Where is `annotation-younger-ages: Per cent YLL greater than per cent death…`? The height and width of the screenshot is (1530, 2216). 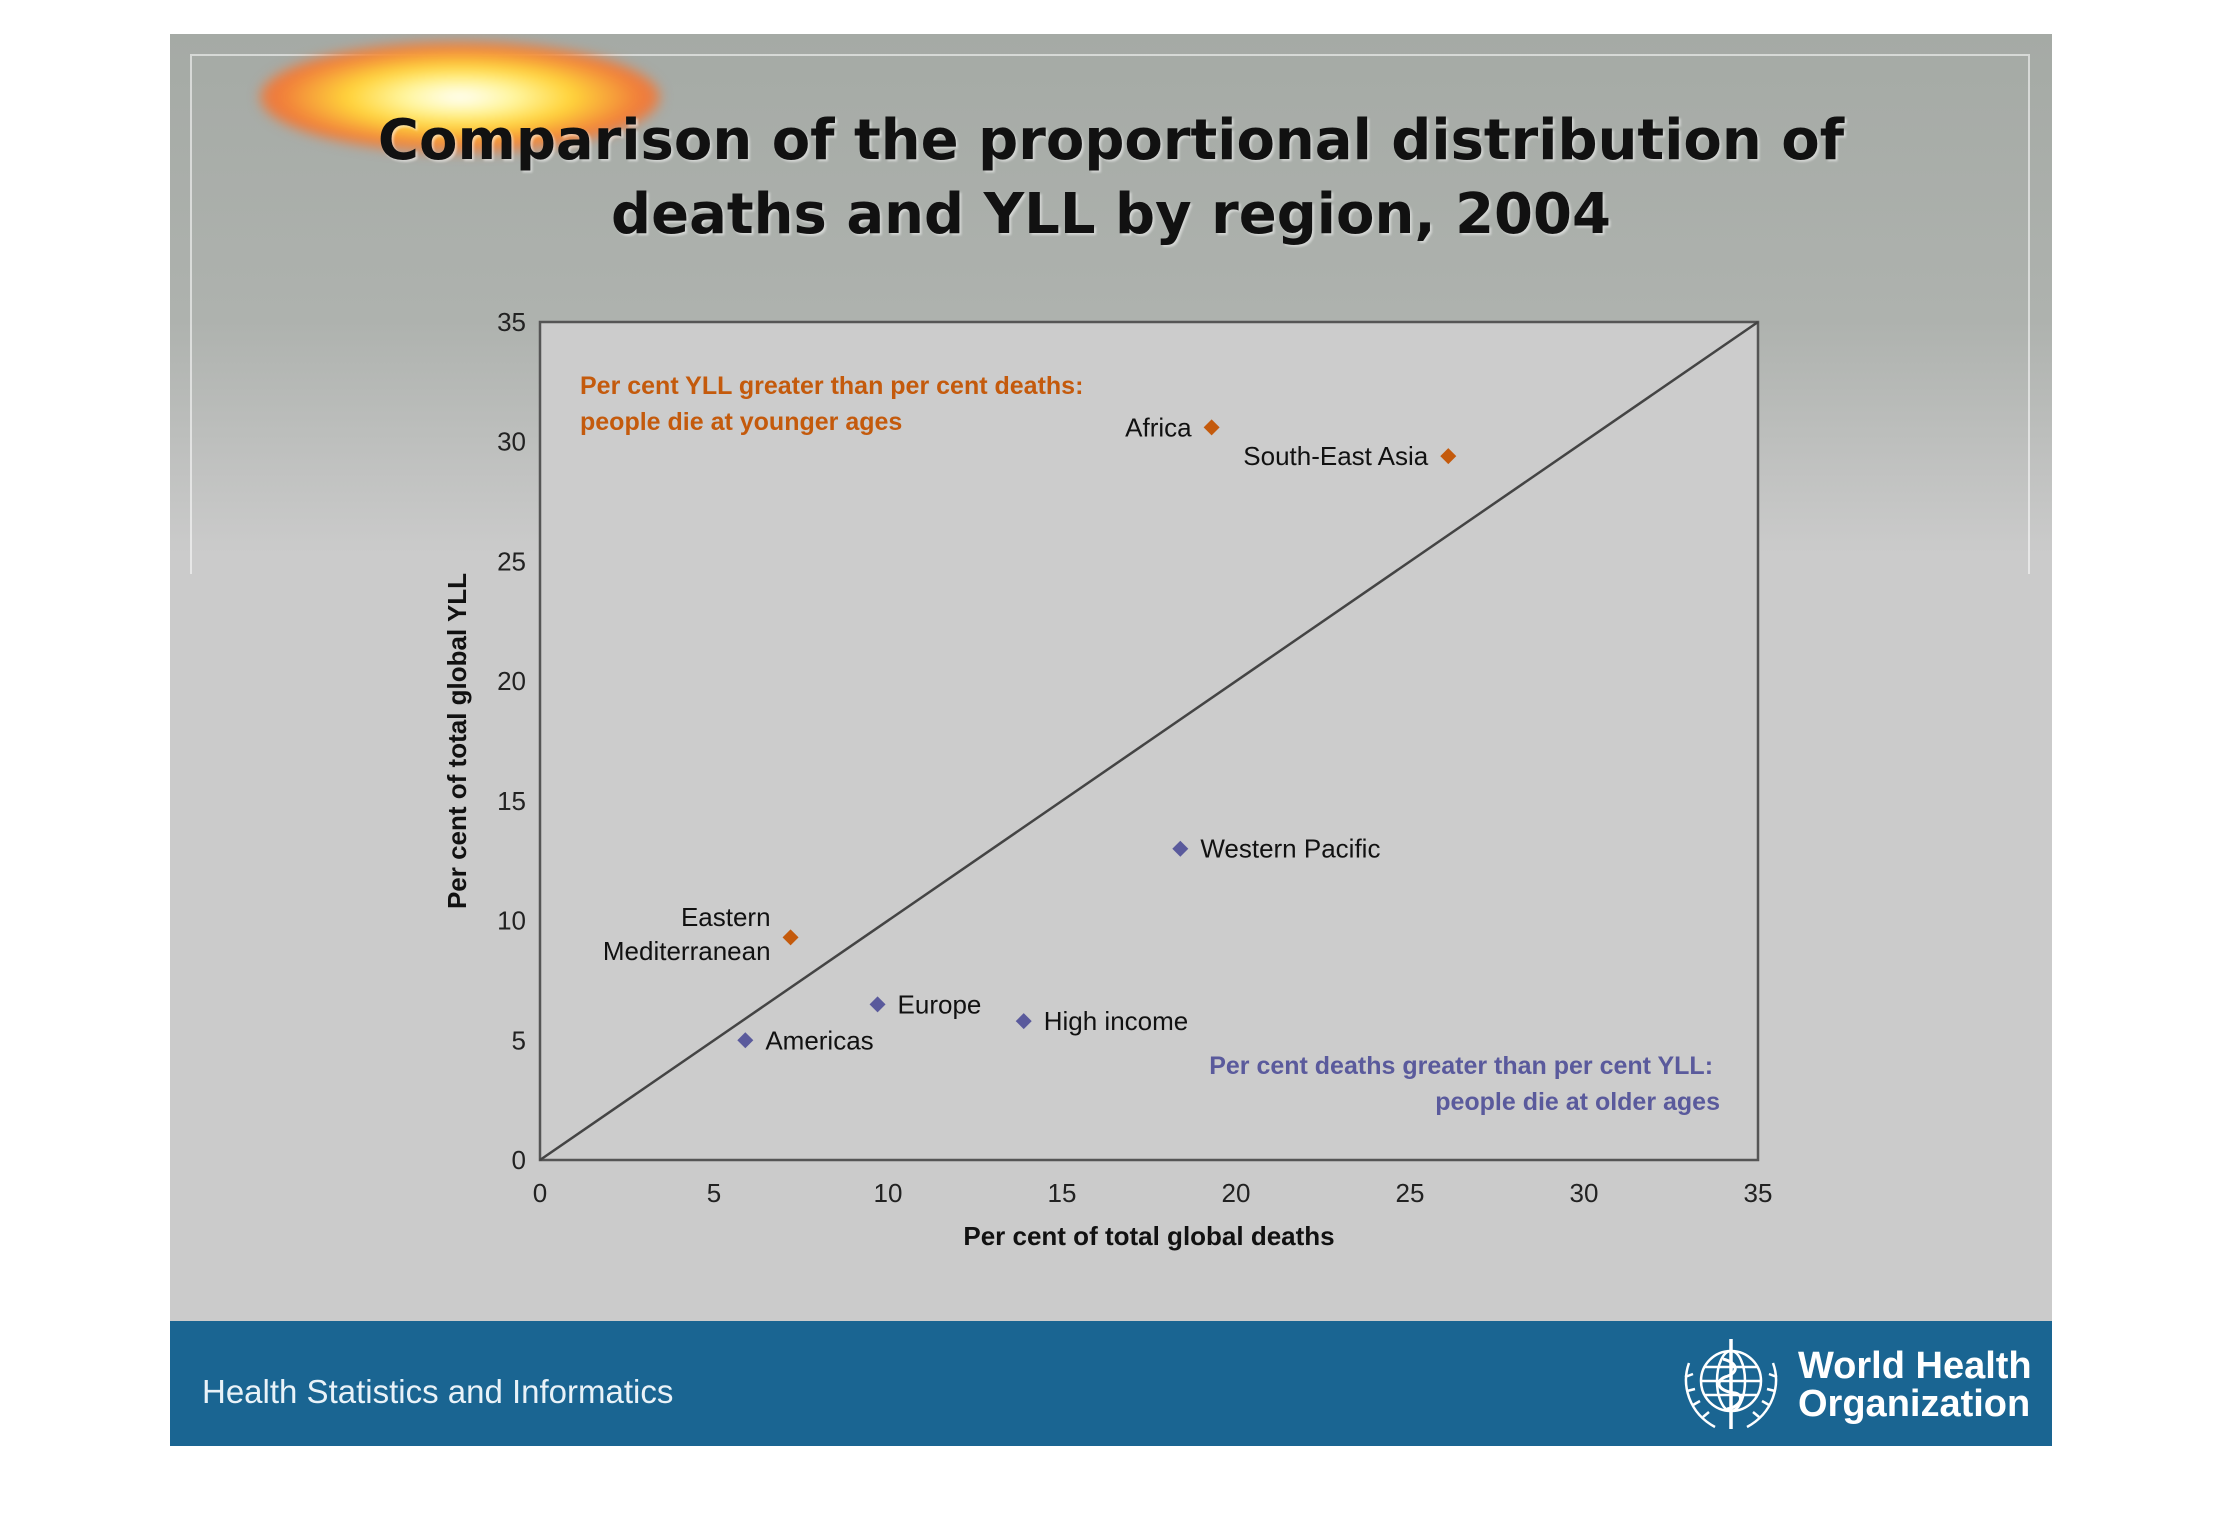
annotation-younger-ages: Per cent YLL greater than per cent death… is located at coordinates (835, 404).